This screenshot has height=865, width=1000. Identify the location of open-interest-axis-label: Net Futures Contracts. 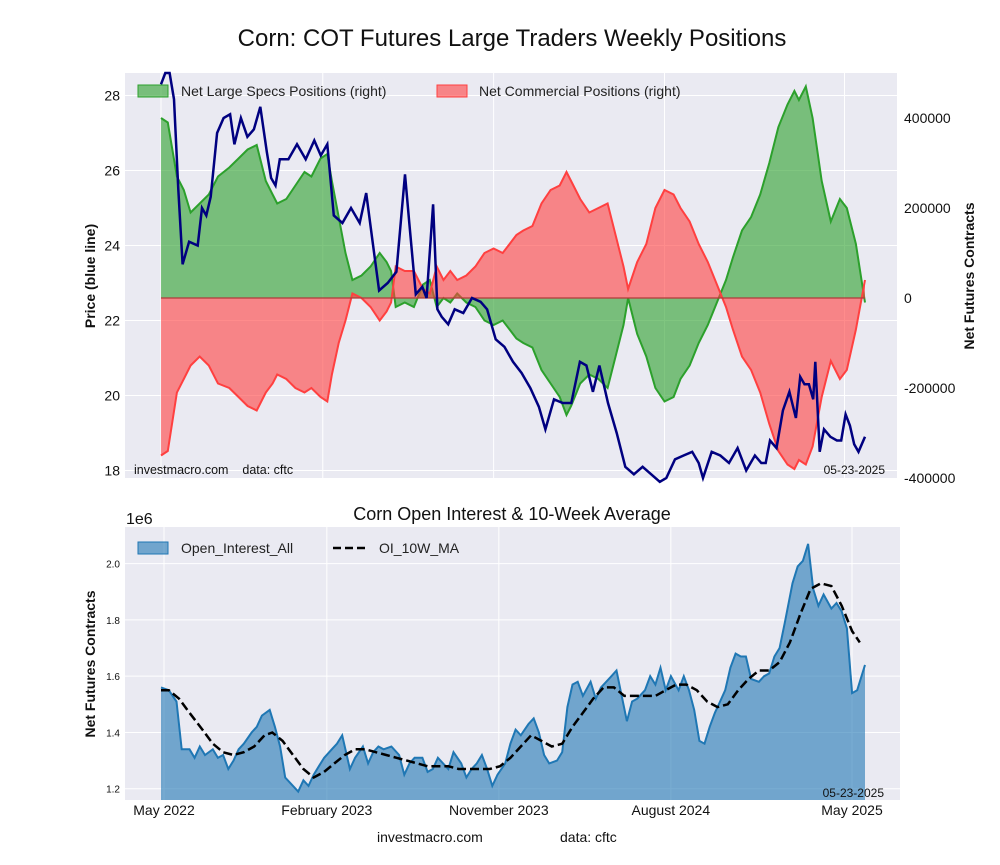
(90, 663).